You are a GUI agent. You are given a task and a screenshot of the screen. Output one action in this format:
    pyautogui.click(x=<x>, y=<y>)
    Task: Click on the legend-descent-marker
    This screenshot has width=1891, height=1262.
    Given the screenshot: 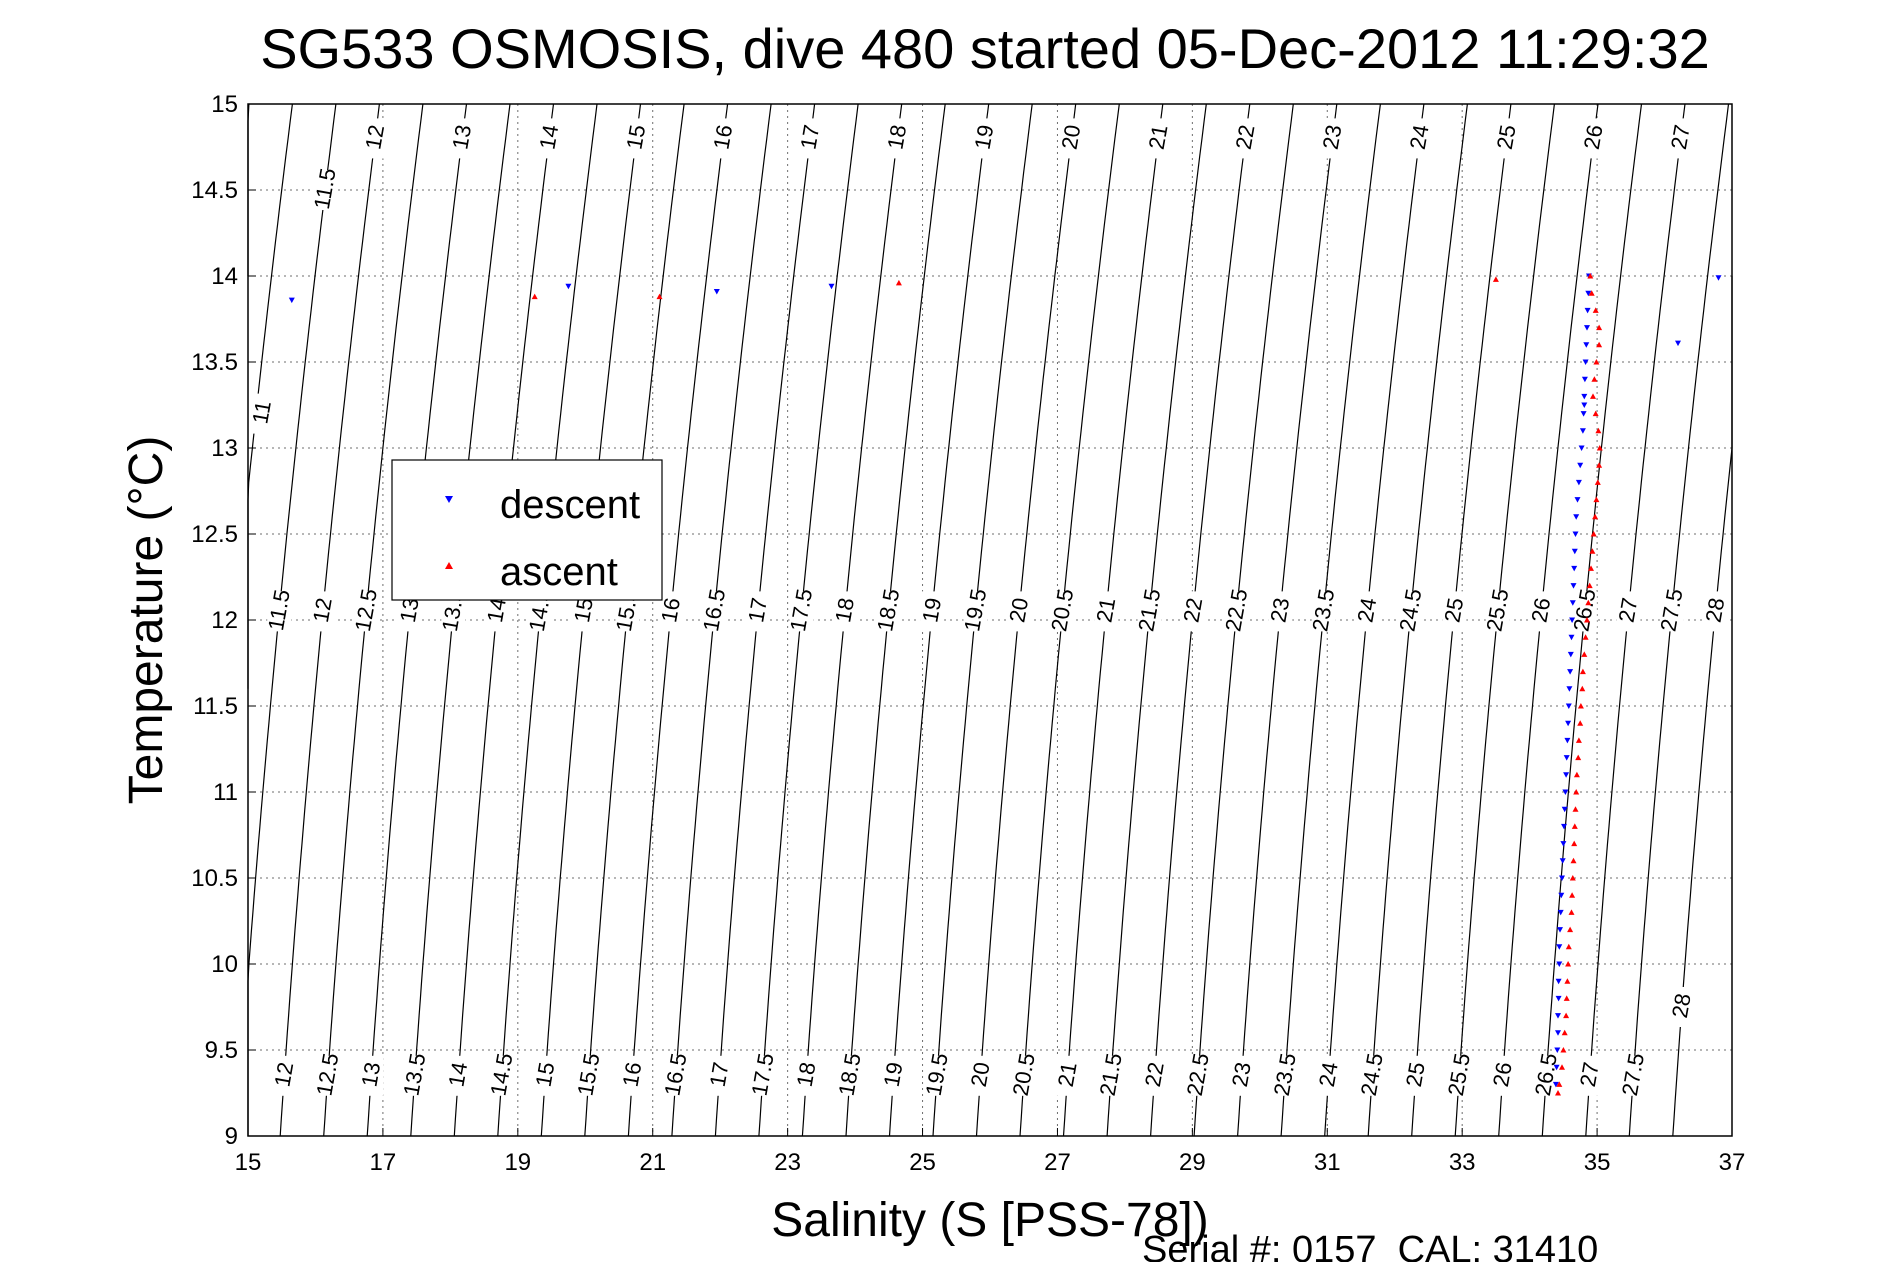 What is the action you would take?
    pyautogui.click(x=449, y=499)
    